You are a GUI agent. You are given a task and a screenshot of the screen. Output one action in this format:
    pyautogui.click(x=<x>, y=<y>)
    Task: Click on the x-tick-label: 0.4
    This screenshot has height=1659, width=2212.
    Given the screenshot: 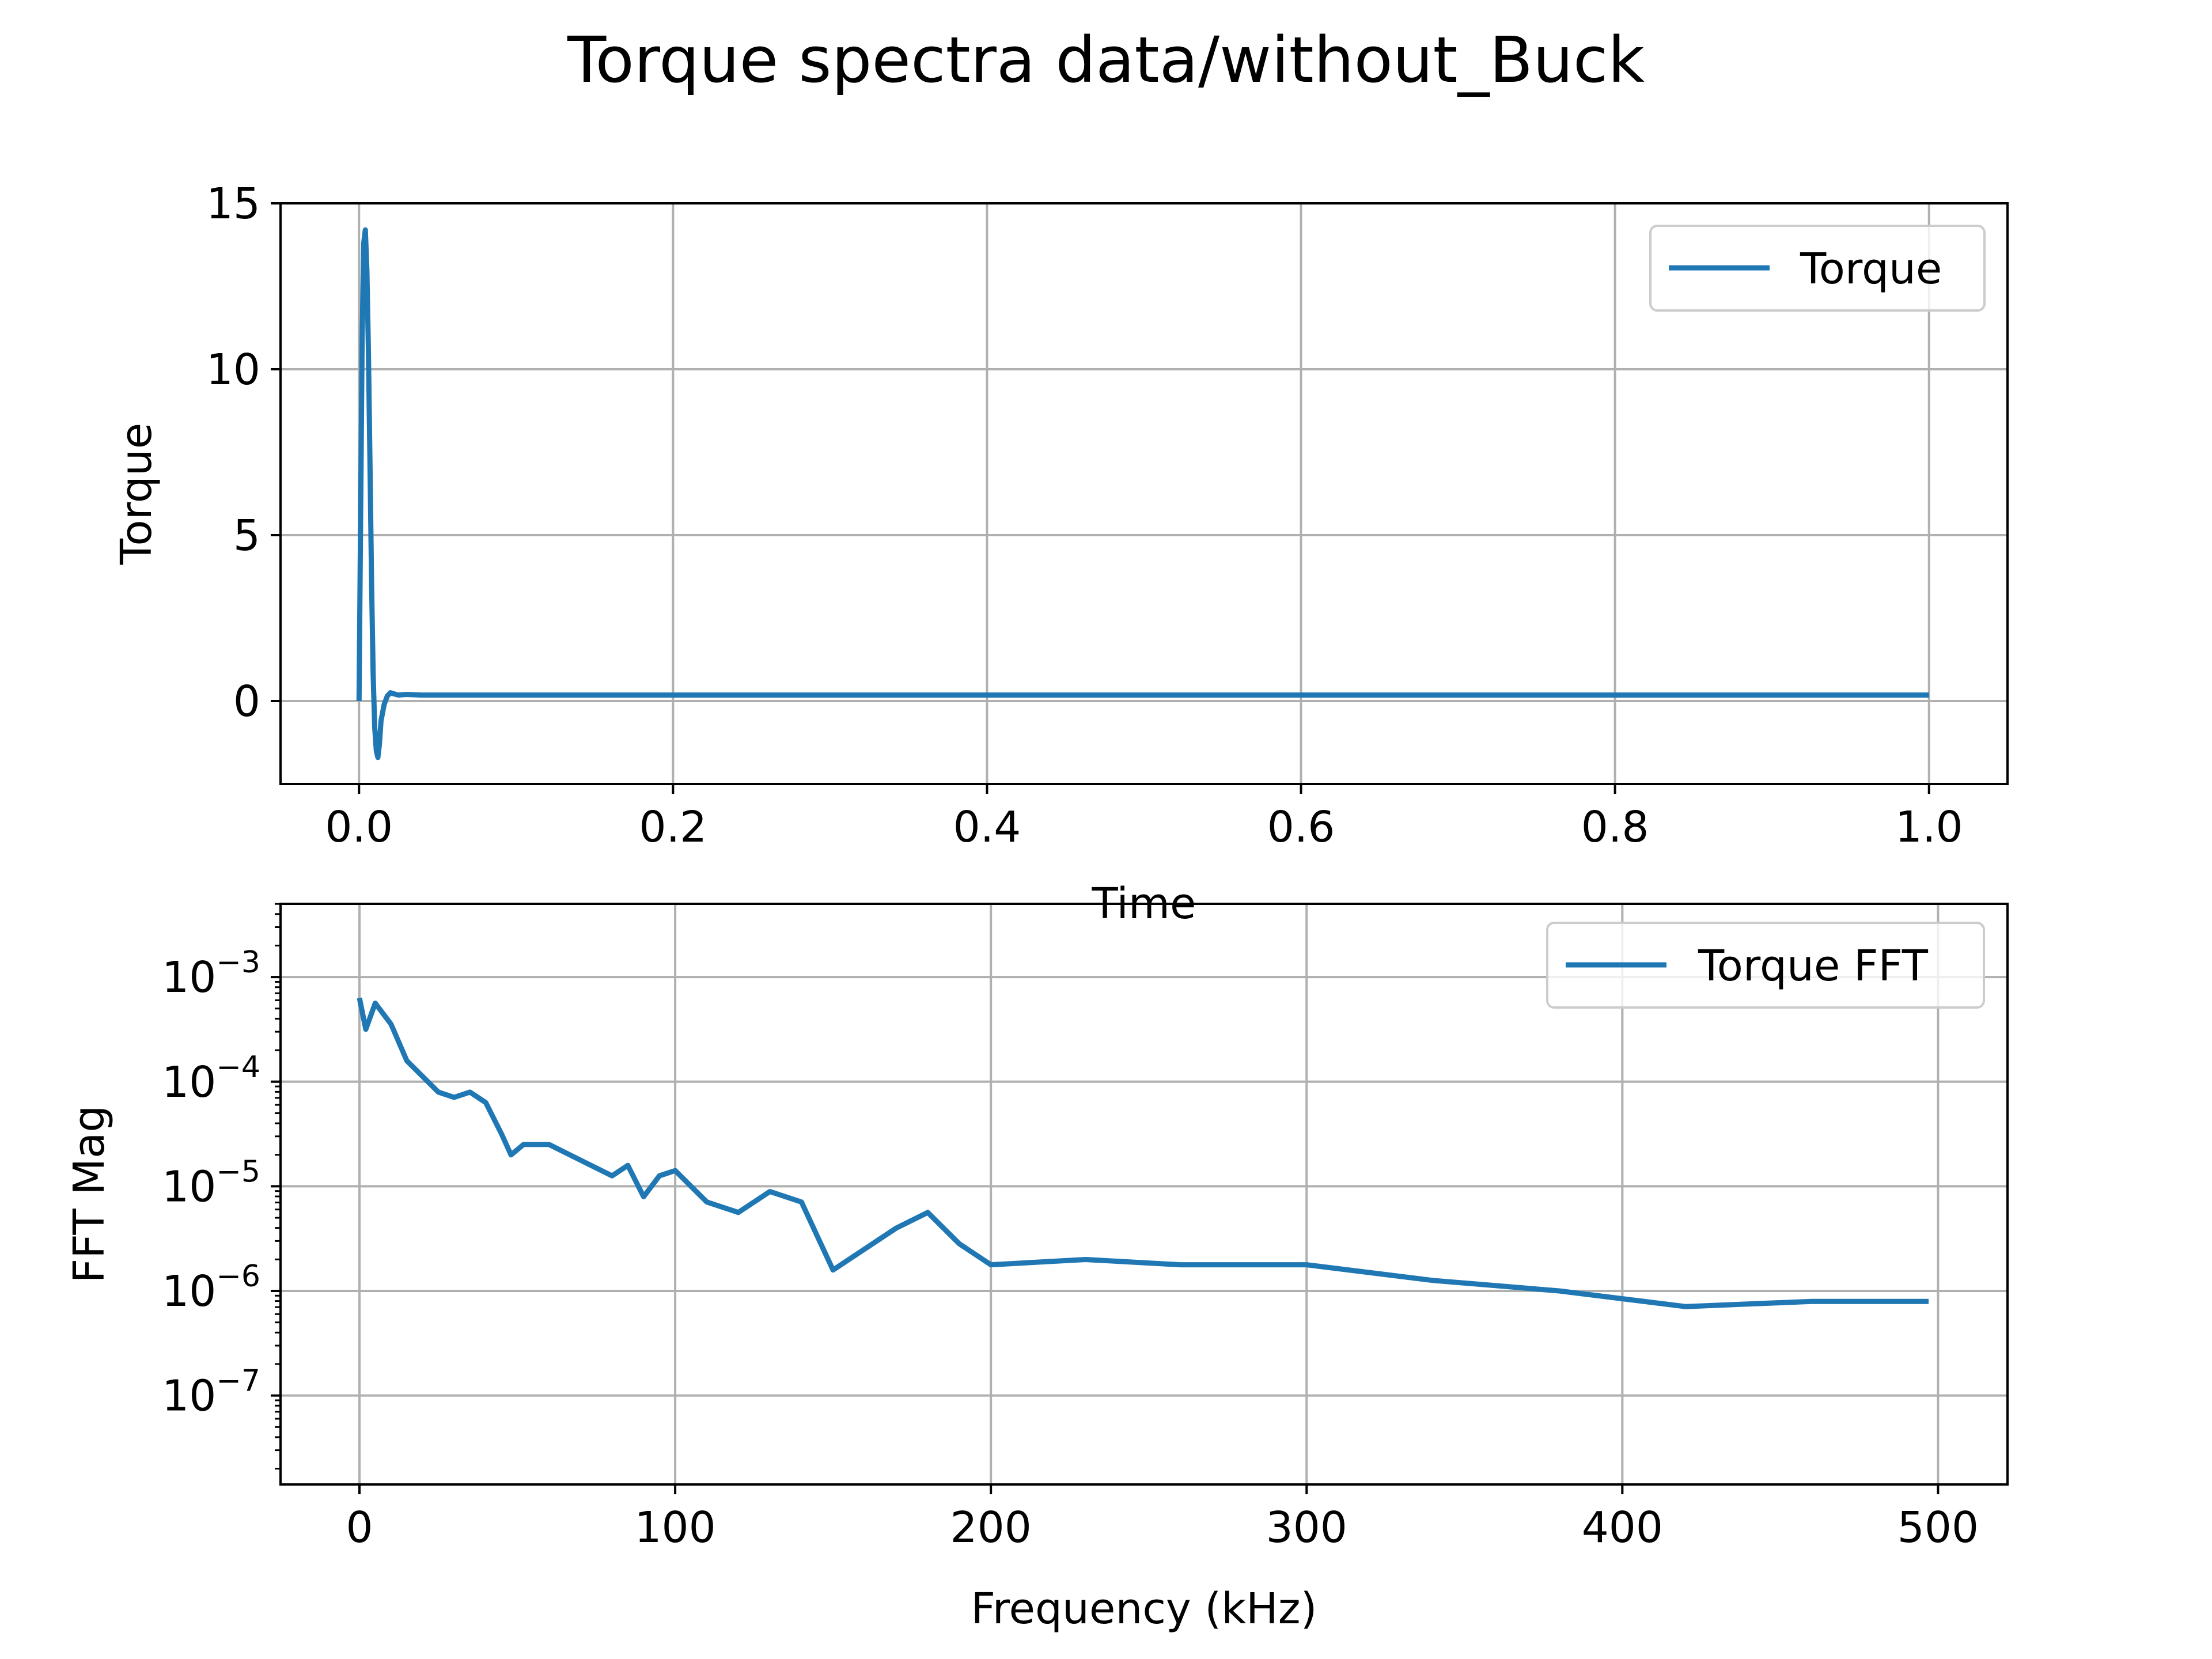 What is the action you would take?
    pyautogui.click(x=987, y=827)
    